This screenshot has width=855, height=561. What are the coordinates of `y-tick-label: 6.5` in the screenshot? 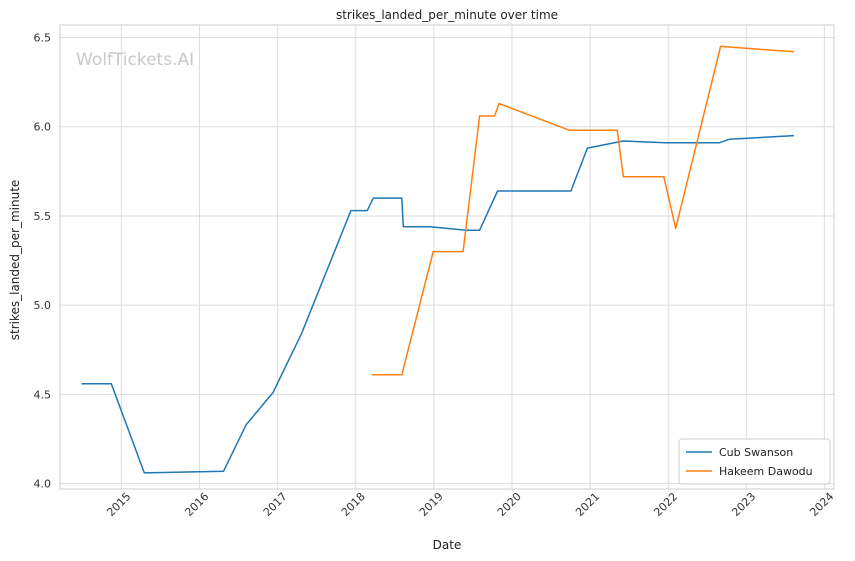 It's located at (43, 37).